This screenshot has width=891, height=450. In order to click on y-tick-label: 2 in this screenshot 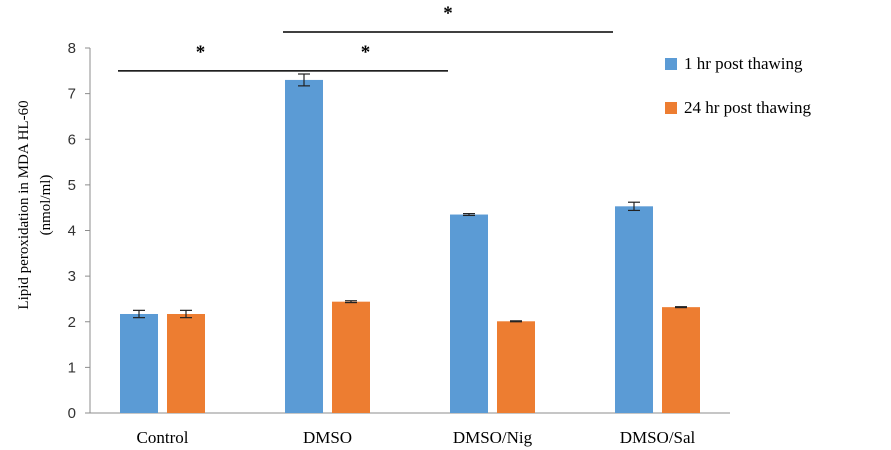, I will do `click(72, 322)`.